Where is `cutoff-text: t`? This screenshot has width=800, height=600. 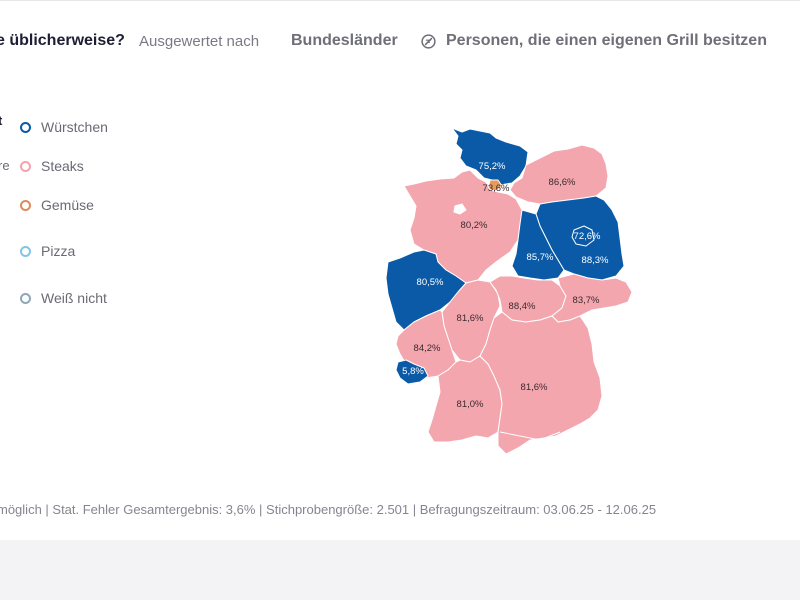
cutoff-text: t is located at coordinates (1, 120).